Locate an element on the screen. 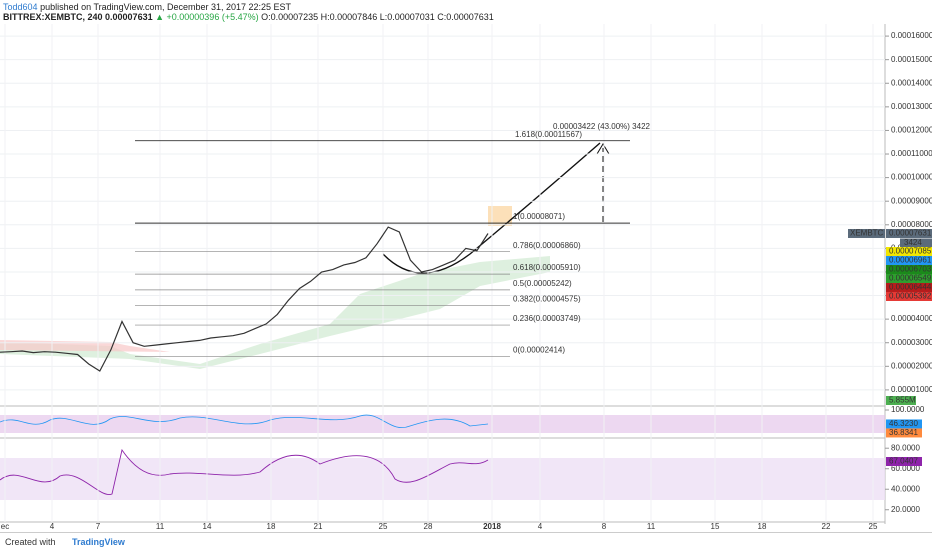 The width and height of the screenshot is (932, 551). volume-tag is located at coordinates (901, 400).